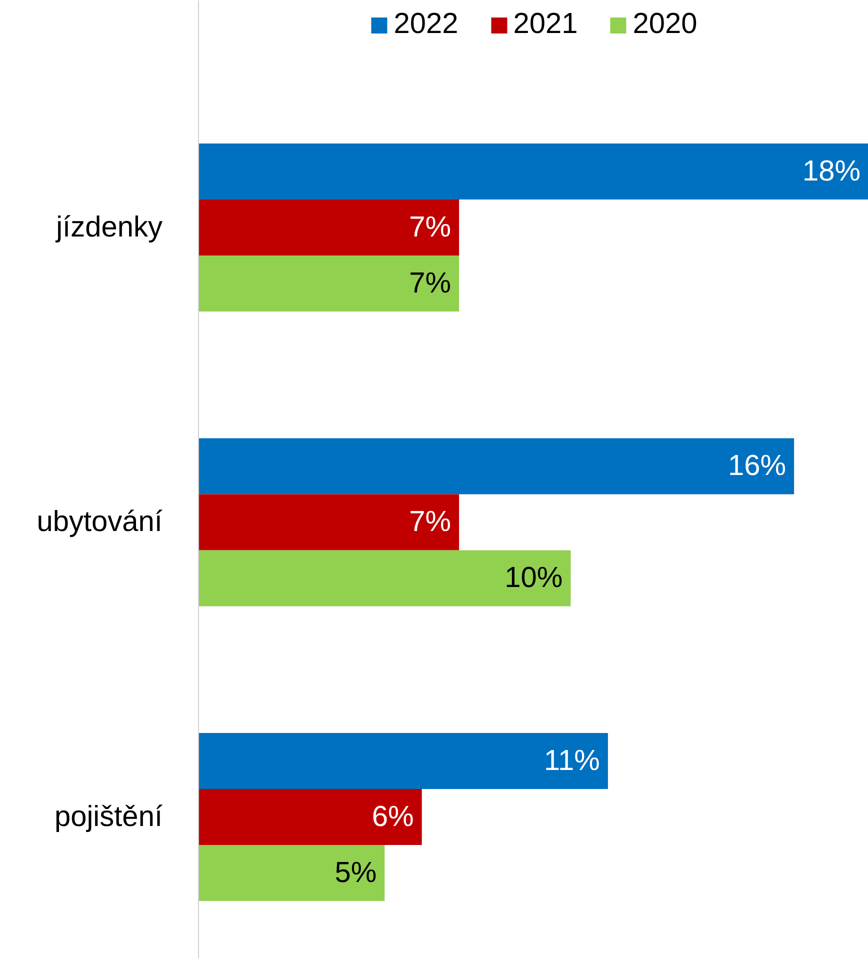  Describe the element at coordinates (99, 522) in the screenshot. I see `y-tick-label: ubytování` at that location.